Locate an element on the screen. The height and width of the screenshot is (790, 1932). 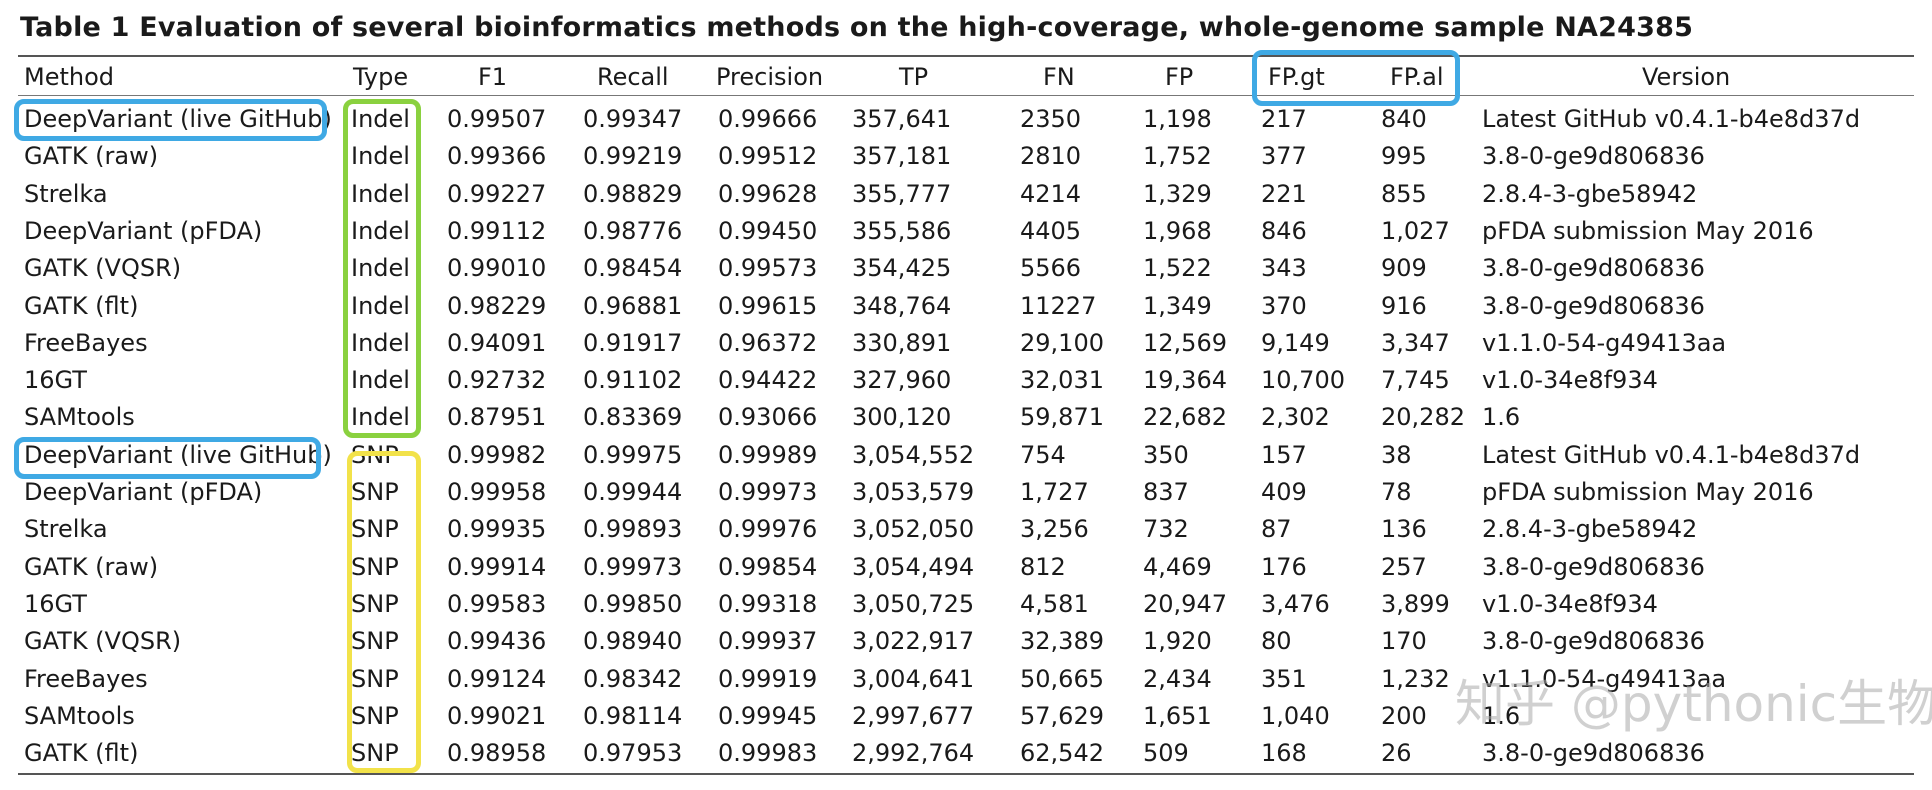
cell-fp: 22,682 is located at coordinates (1185, 417).